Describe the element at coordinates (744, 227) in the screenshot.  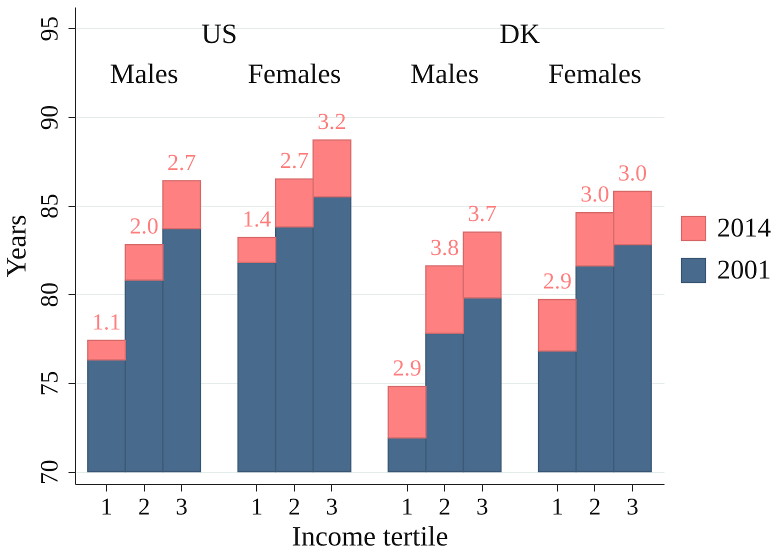
I see `legend-label: 2014` at that location.